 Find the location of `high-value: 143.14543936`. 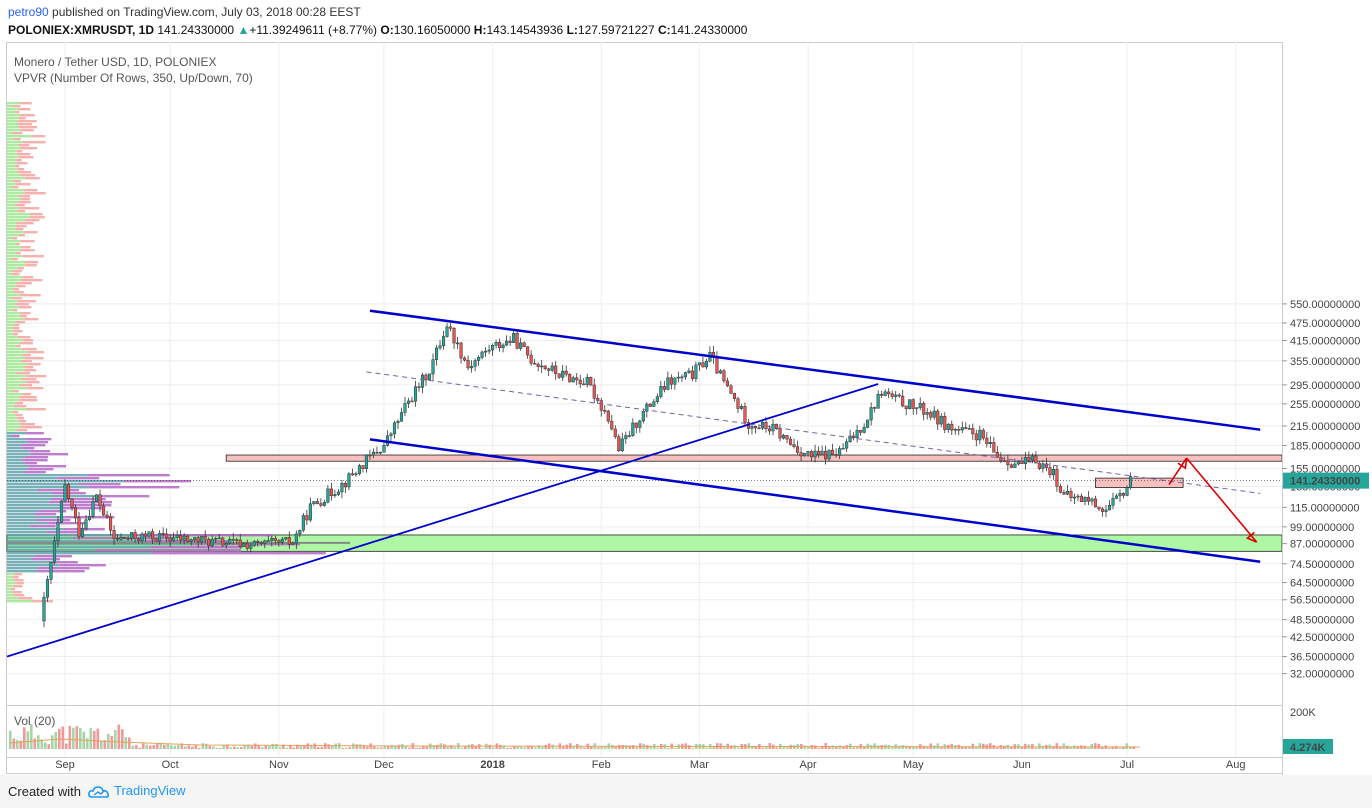

high-value: 143.14543936 is located at coordinates (525, 30).